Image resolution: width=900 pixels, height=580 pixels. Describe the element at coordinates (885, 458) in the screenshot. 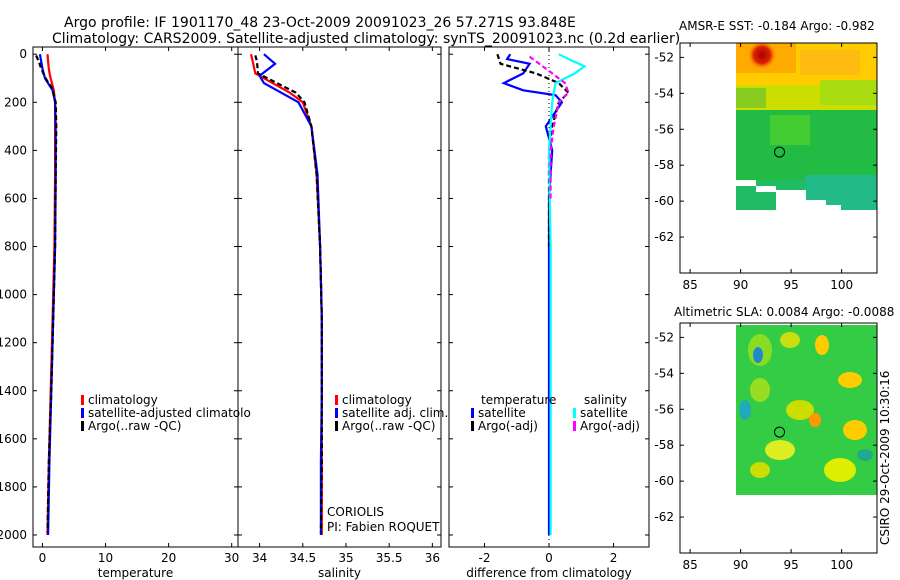

I see `timestamp-stamp: CSIRO 29-Oct-2009 10:30:16` at that location.